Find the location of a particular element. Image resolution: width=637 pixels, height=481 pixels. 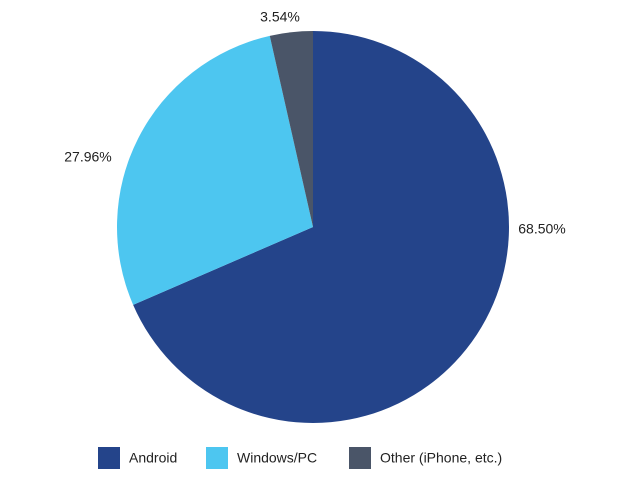

legend-label: Android is located at coordinates (153, 458).